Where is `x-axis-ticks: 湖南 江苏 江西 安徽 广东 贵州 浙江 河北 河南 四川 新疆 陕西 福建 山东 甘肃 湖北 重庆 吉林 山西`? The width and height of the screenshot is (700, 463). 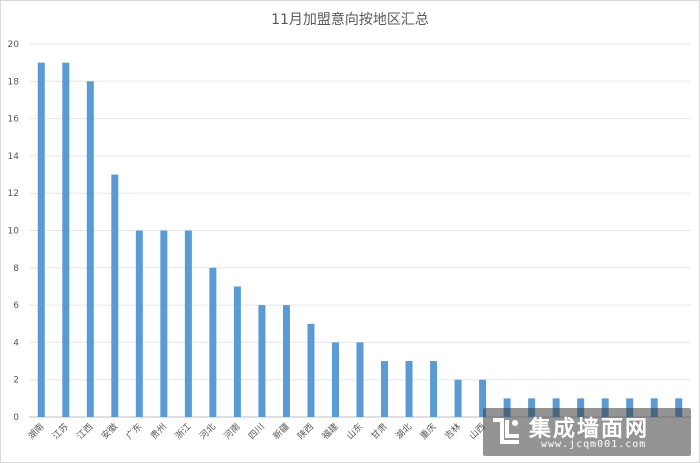 x-axis-ticks: 湖南 江苏 江西 安徽 广东 贵州 浙江 河北 河南 四川 新疆 陕西 福建 山东 甘肃 湖北 重庆 吉林 山西 is located at coordinates (256, 431).